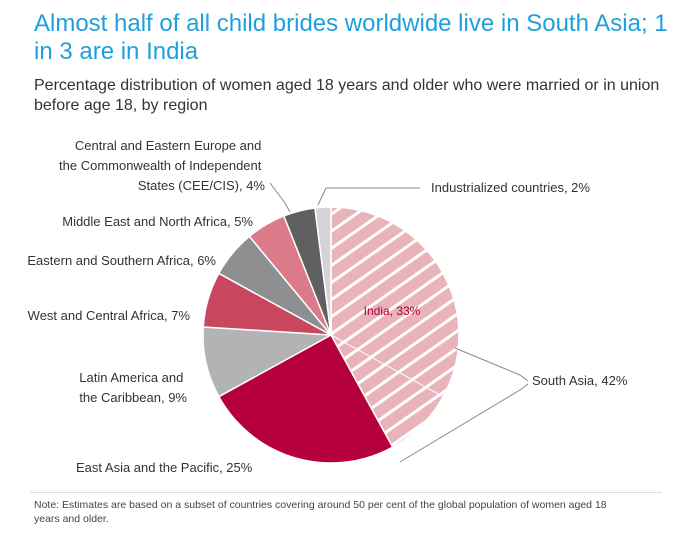 This screenshot has height=548, width=692. Describe the element at coordinates (464, 423) in the screenshot. I see `leader-line-south-asia-lower` at that location.